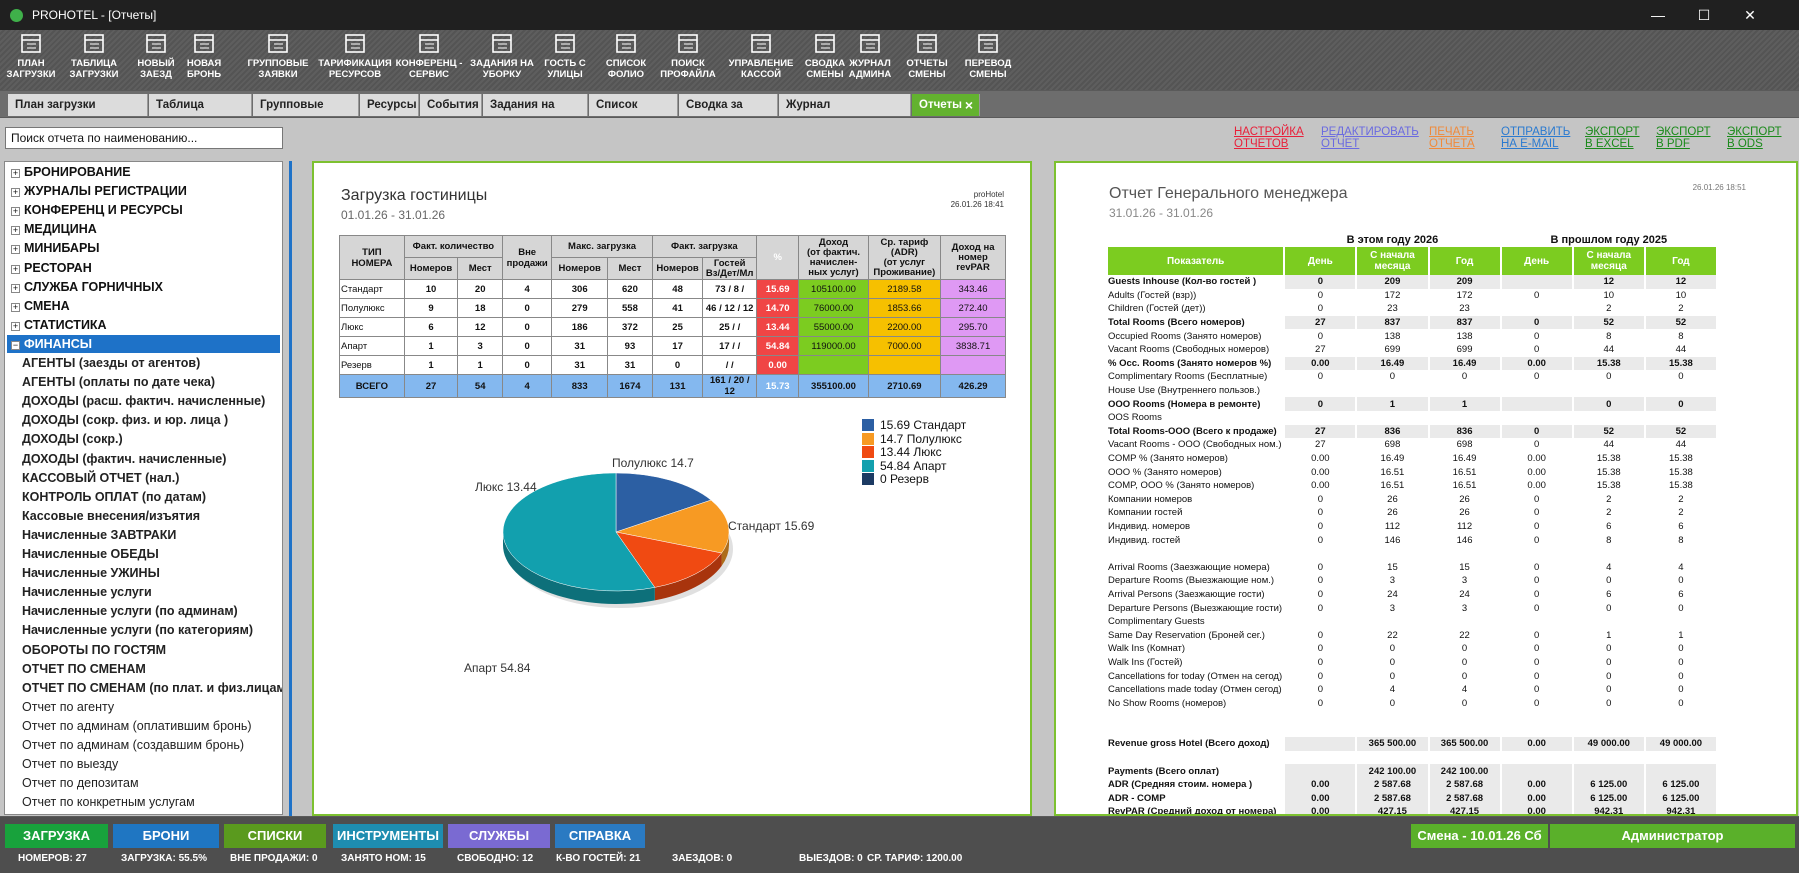 The width and height of the screenshot is (1799, 873). I want to click on toolbar-button-3: НОВАЯ БРОНЬ, so click(204, 56).